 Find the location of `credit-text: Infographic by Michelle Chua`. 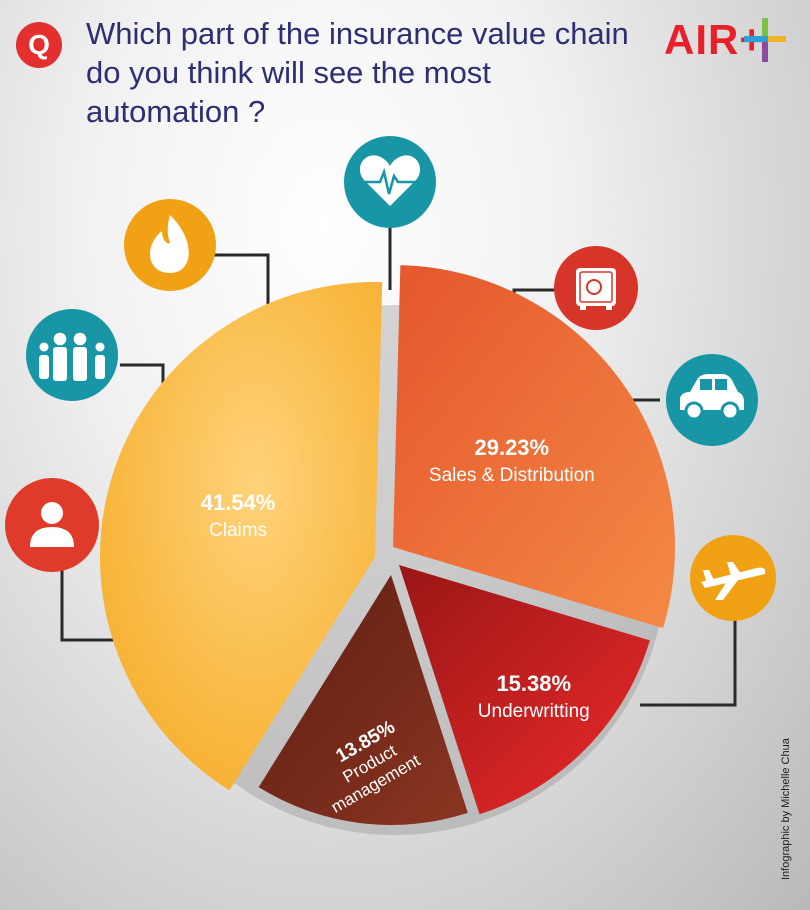

credit-text: Infographic by Michelle Chua is located at coordinates (786, 809).